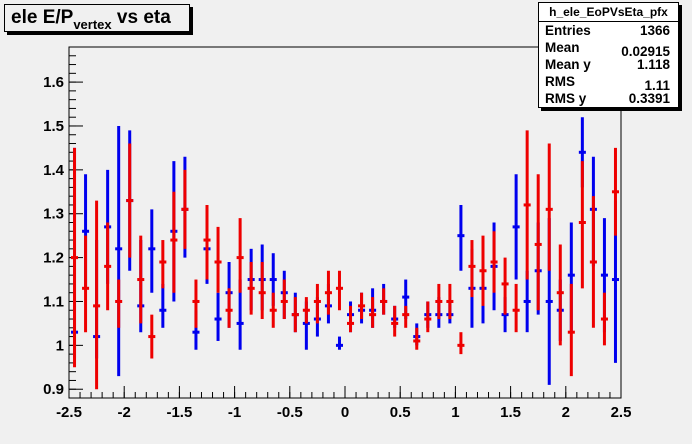 This screenshot has width=692, height=444. Describe the element at coordinates (653, 64) in the screenshot. I see `stats-value: 1.118` at that location.